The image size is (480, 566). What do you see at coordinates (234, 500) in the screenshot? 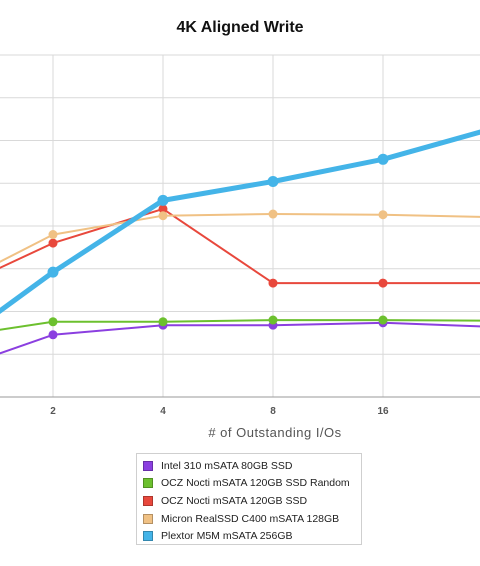
I see `legend-label: OCZ Nocti mSATA 120GB SSD` at bounding box center [234, 500].